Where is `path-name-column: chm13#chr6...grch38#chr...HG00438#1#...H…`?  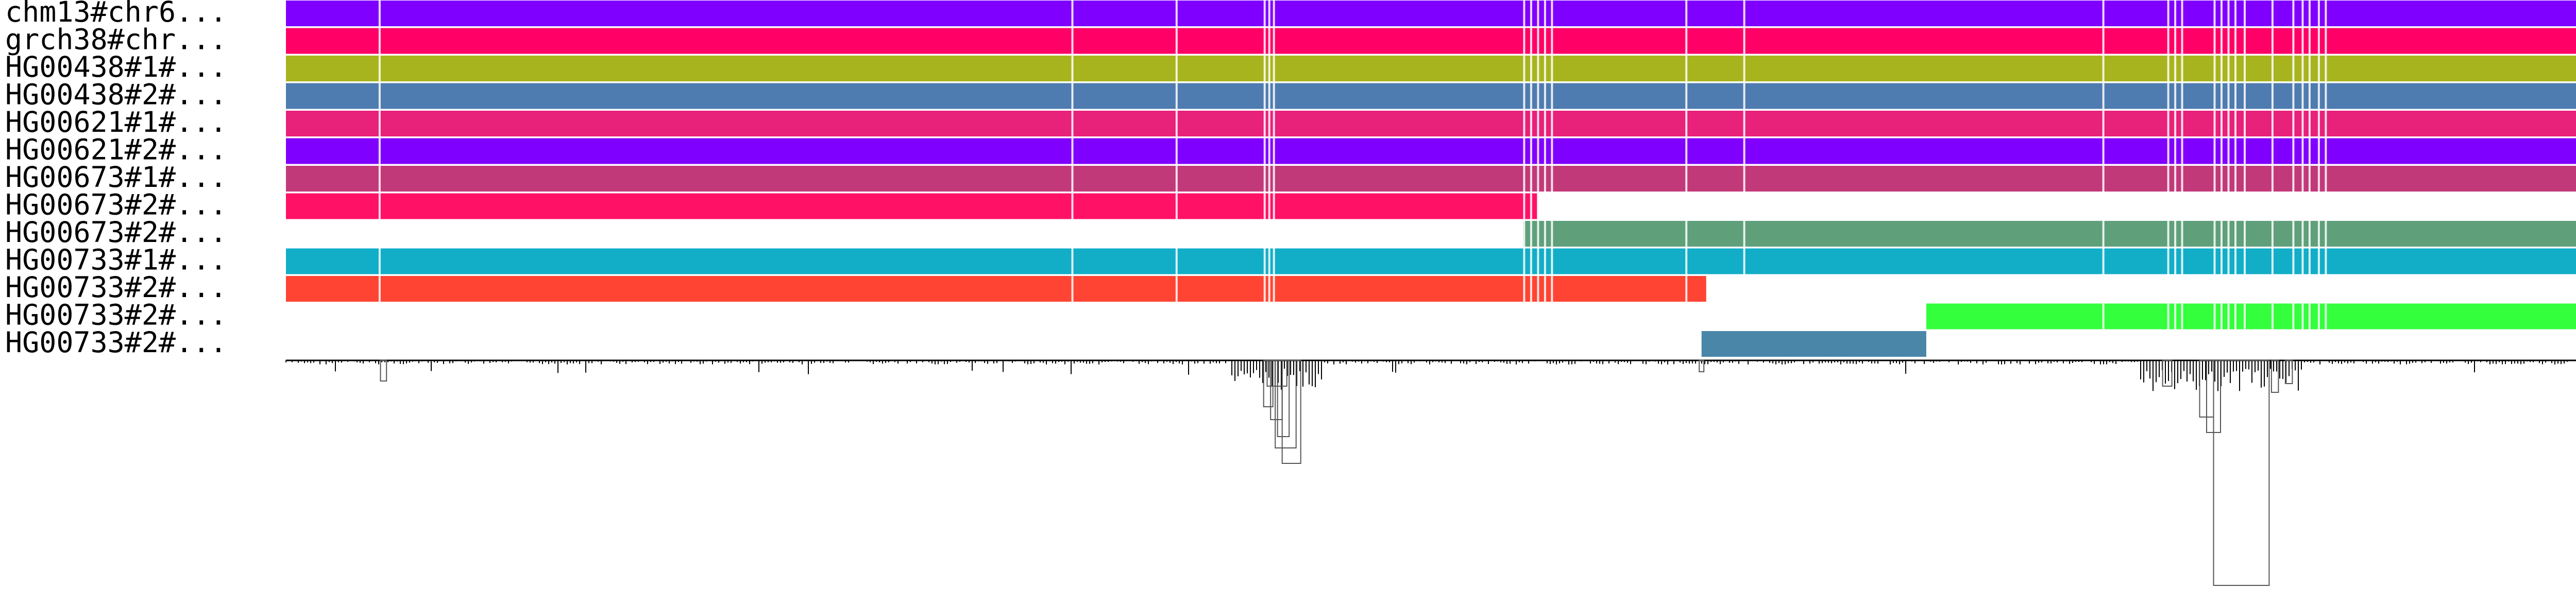
path-name-column: chm13#chr6...grch38#chr...HG00438#1#...H… is located at coordinates (116, 179).